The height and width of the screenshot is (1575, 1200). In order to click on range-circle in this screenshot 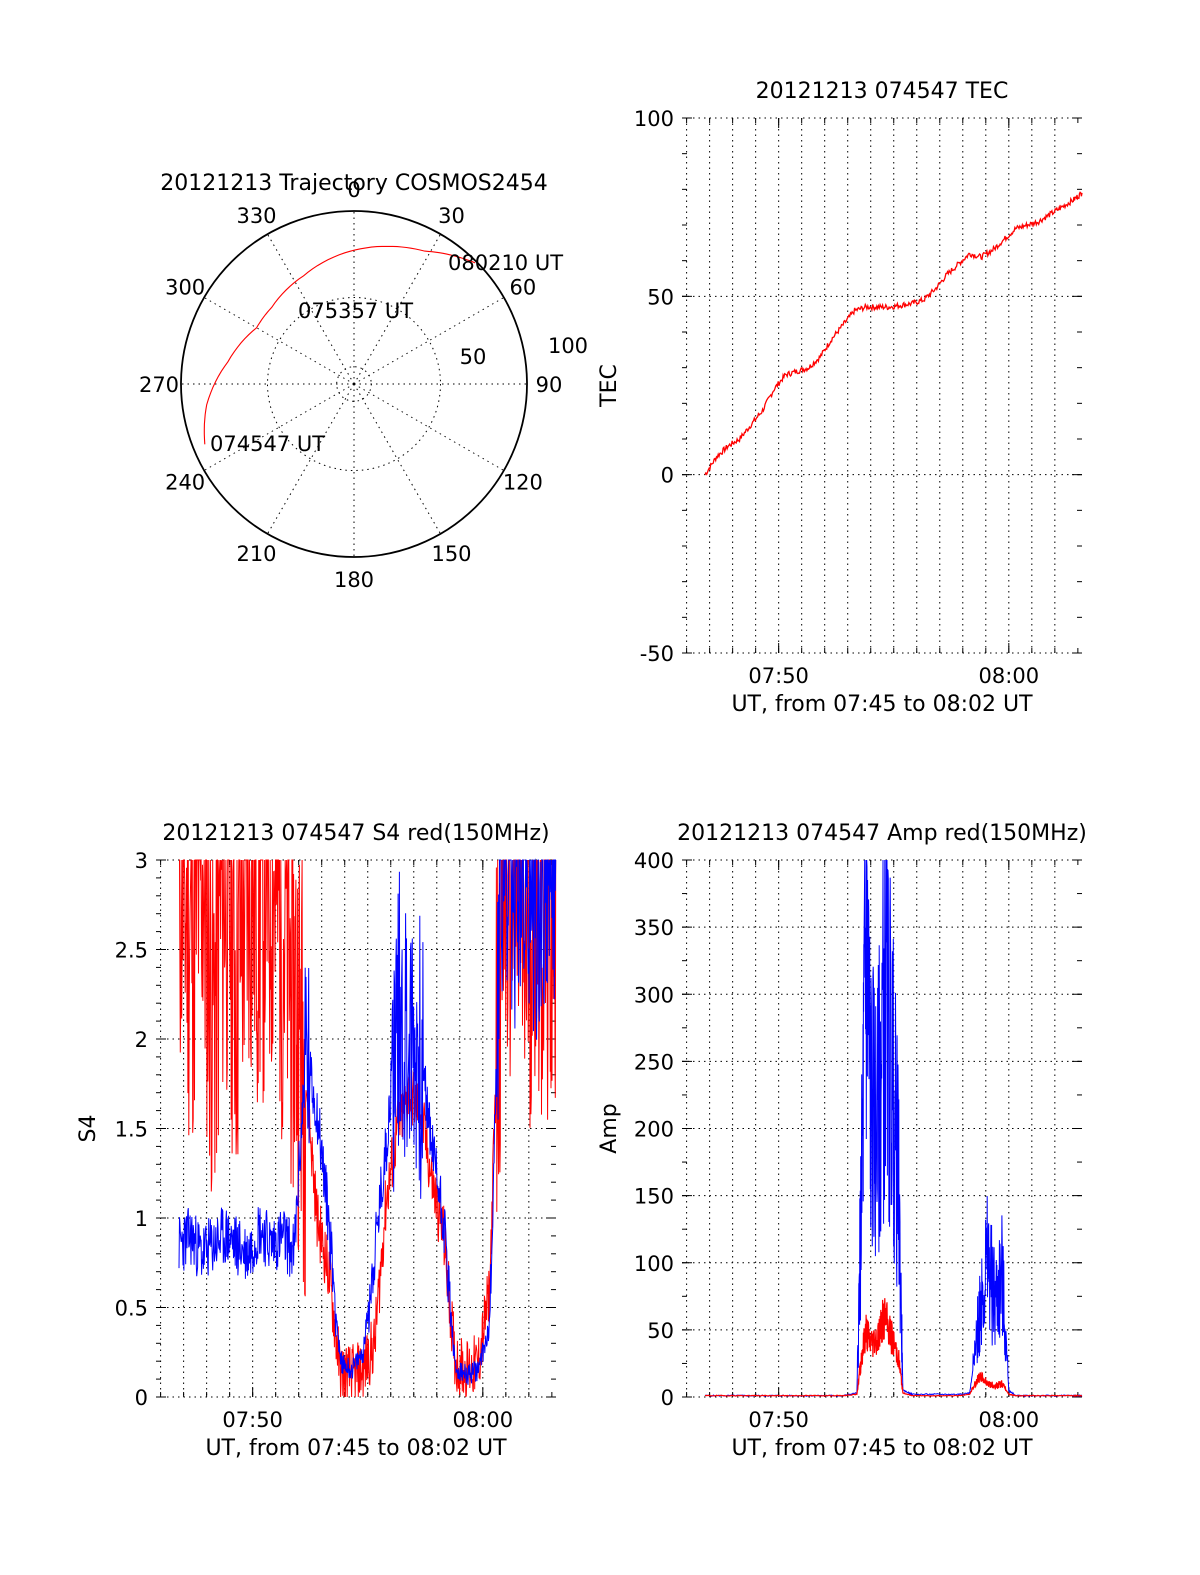, I will do `click(354, 384)`.